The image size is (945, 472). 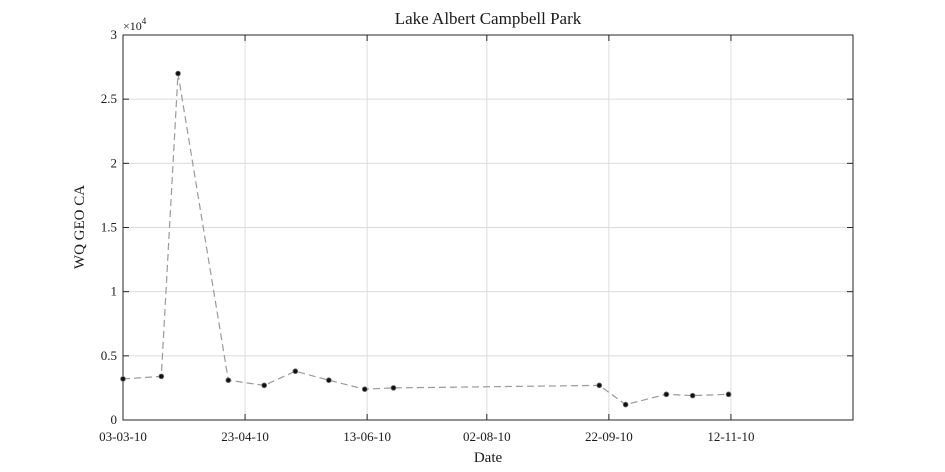 I want to click on x-tick-label: 23-04-10, so click(x=245, y=436).